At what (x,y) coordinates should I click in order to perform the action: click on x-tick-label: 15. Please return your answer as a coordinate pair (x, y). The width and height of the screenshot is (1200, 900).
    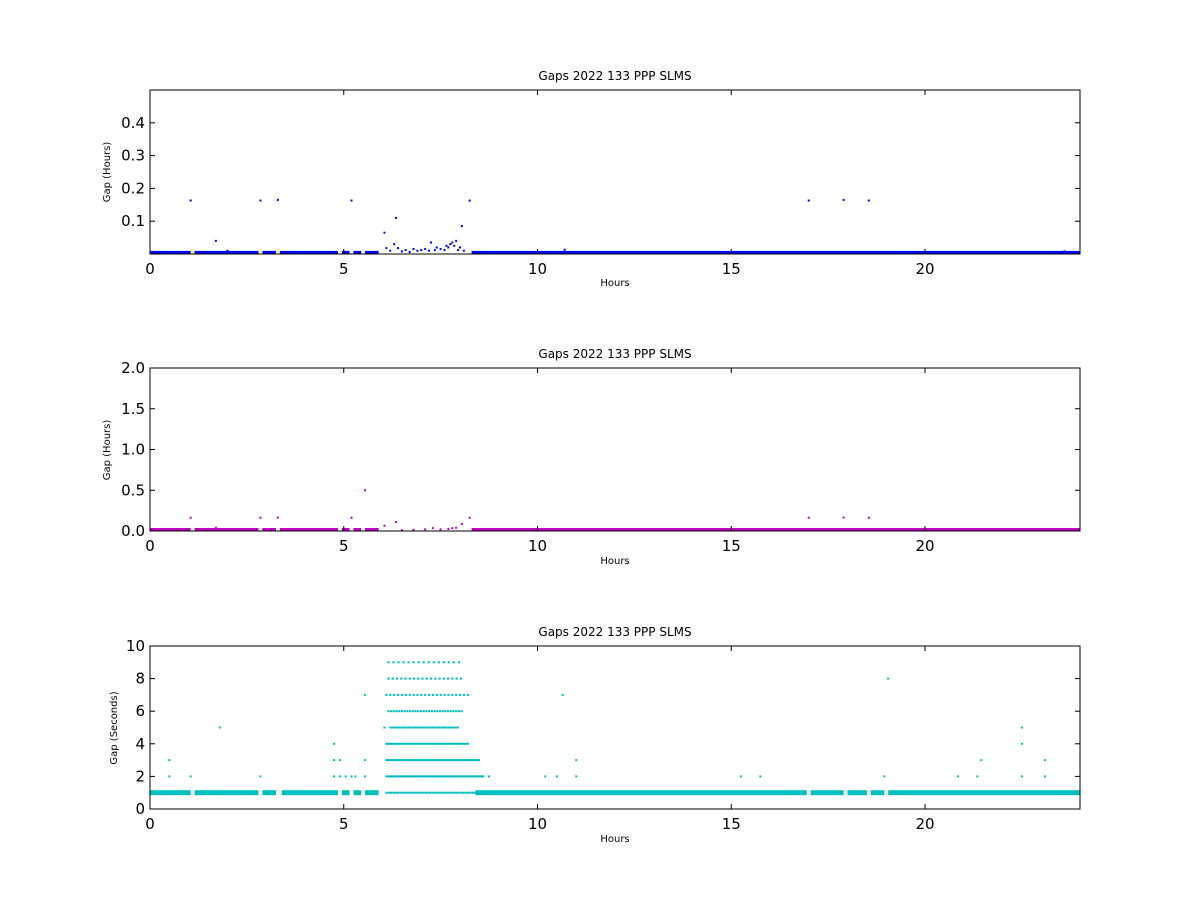
    Looking at the image, I should click on (731, 546).